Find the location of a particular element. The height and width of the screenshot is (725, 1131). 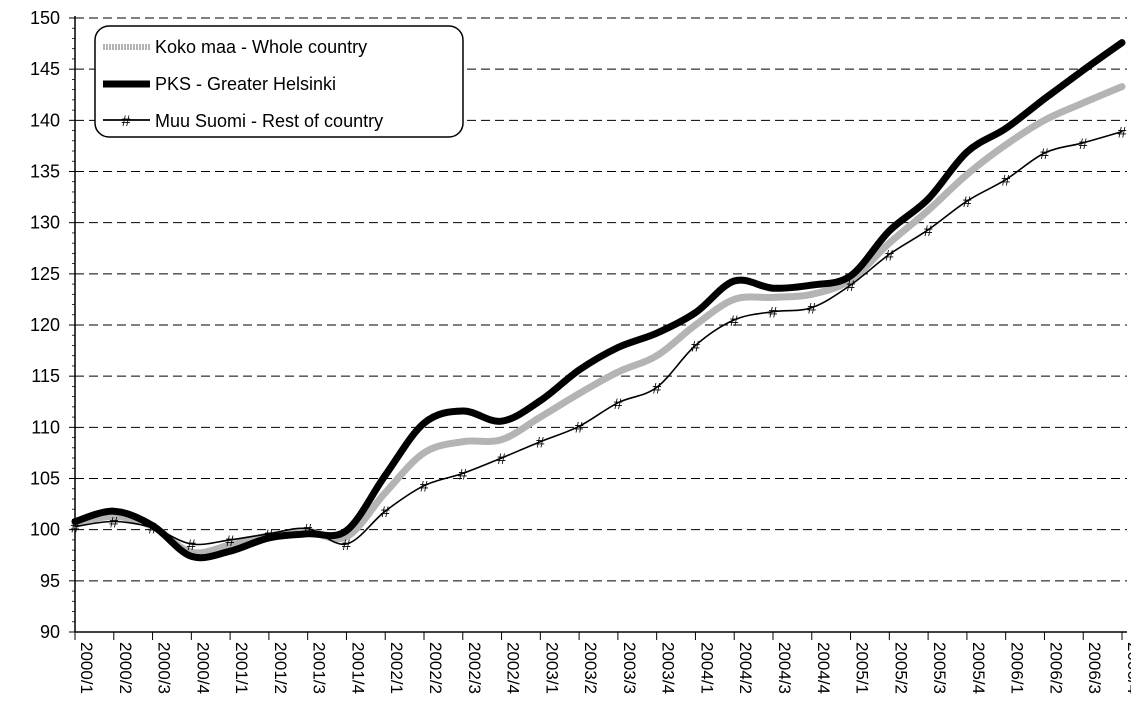

x-tick-label: 2005/4 is located at coordinates (978, 668).